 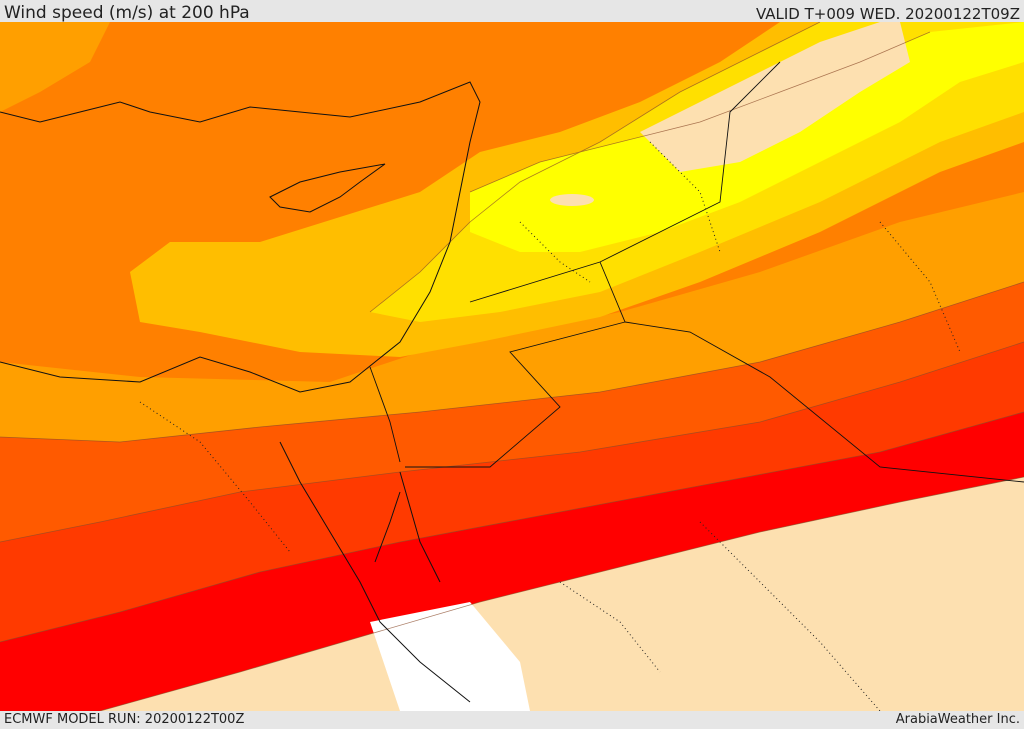 I want to click on valid-time: VALID T+009 WED. 20200122T09Z, so click(x=887, y=14).